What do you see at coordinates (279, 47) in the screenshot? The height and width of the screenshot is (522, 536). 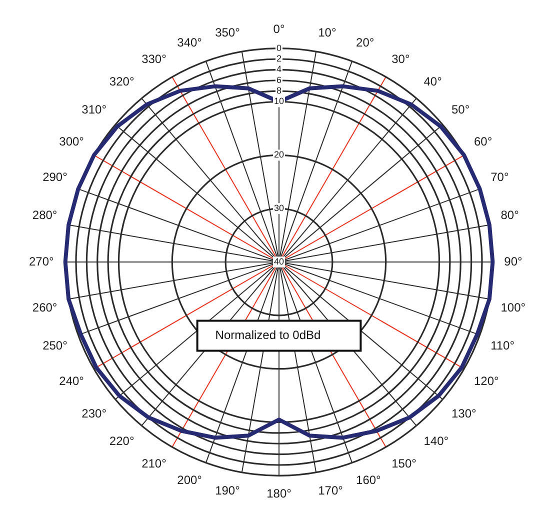 I see `y-tick-label: 0` at bounding box center [279, 47].